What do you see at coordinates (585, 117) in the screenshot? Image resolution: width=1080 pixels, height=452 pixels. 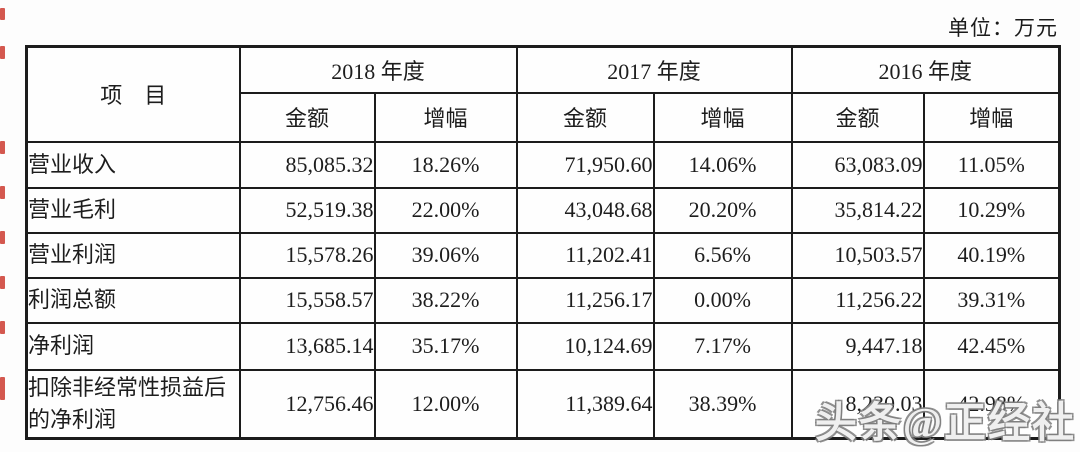 I see `amount-header-2017: 金额` at bounding box center [585, 117].